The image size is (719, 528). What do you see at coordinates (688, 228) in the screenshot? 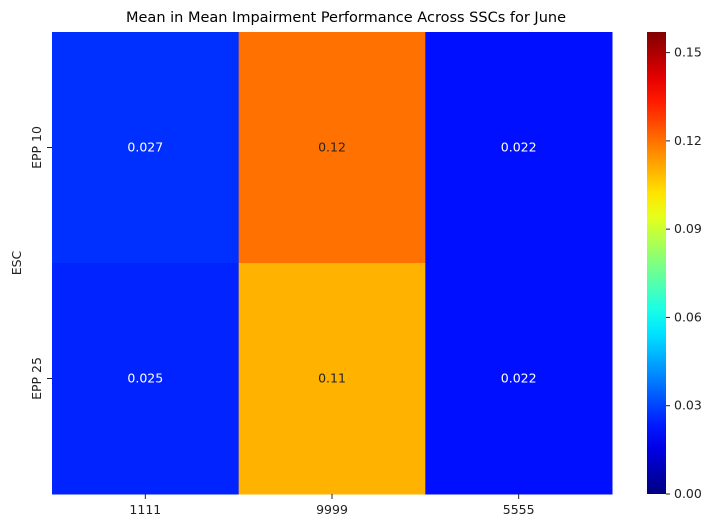
I see `colorbar-tick-label: 0.09` at bounding box center [688, 228].